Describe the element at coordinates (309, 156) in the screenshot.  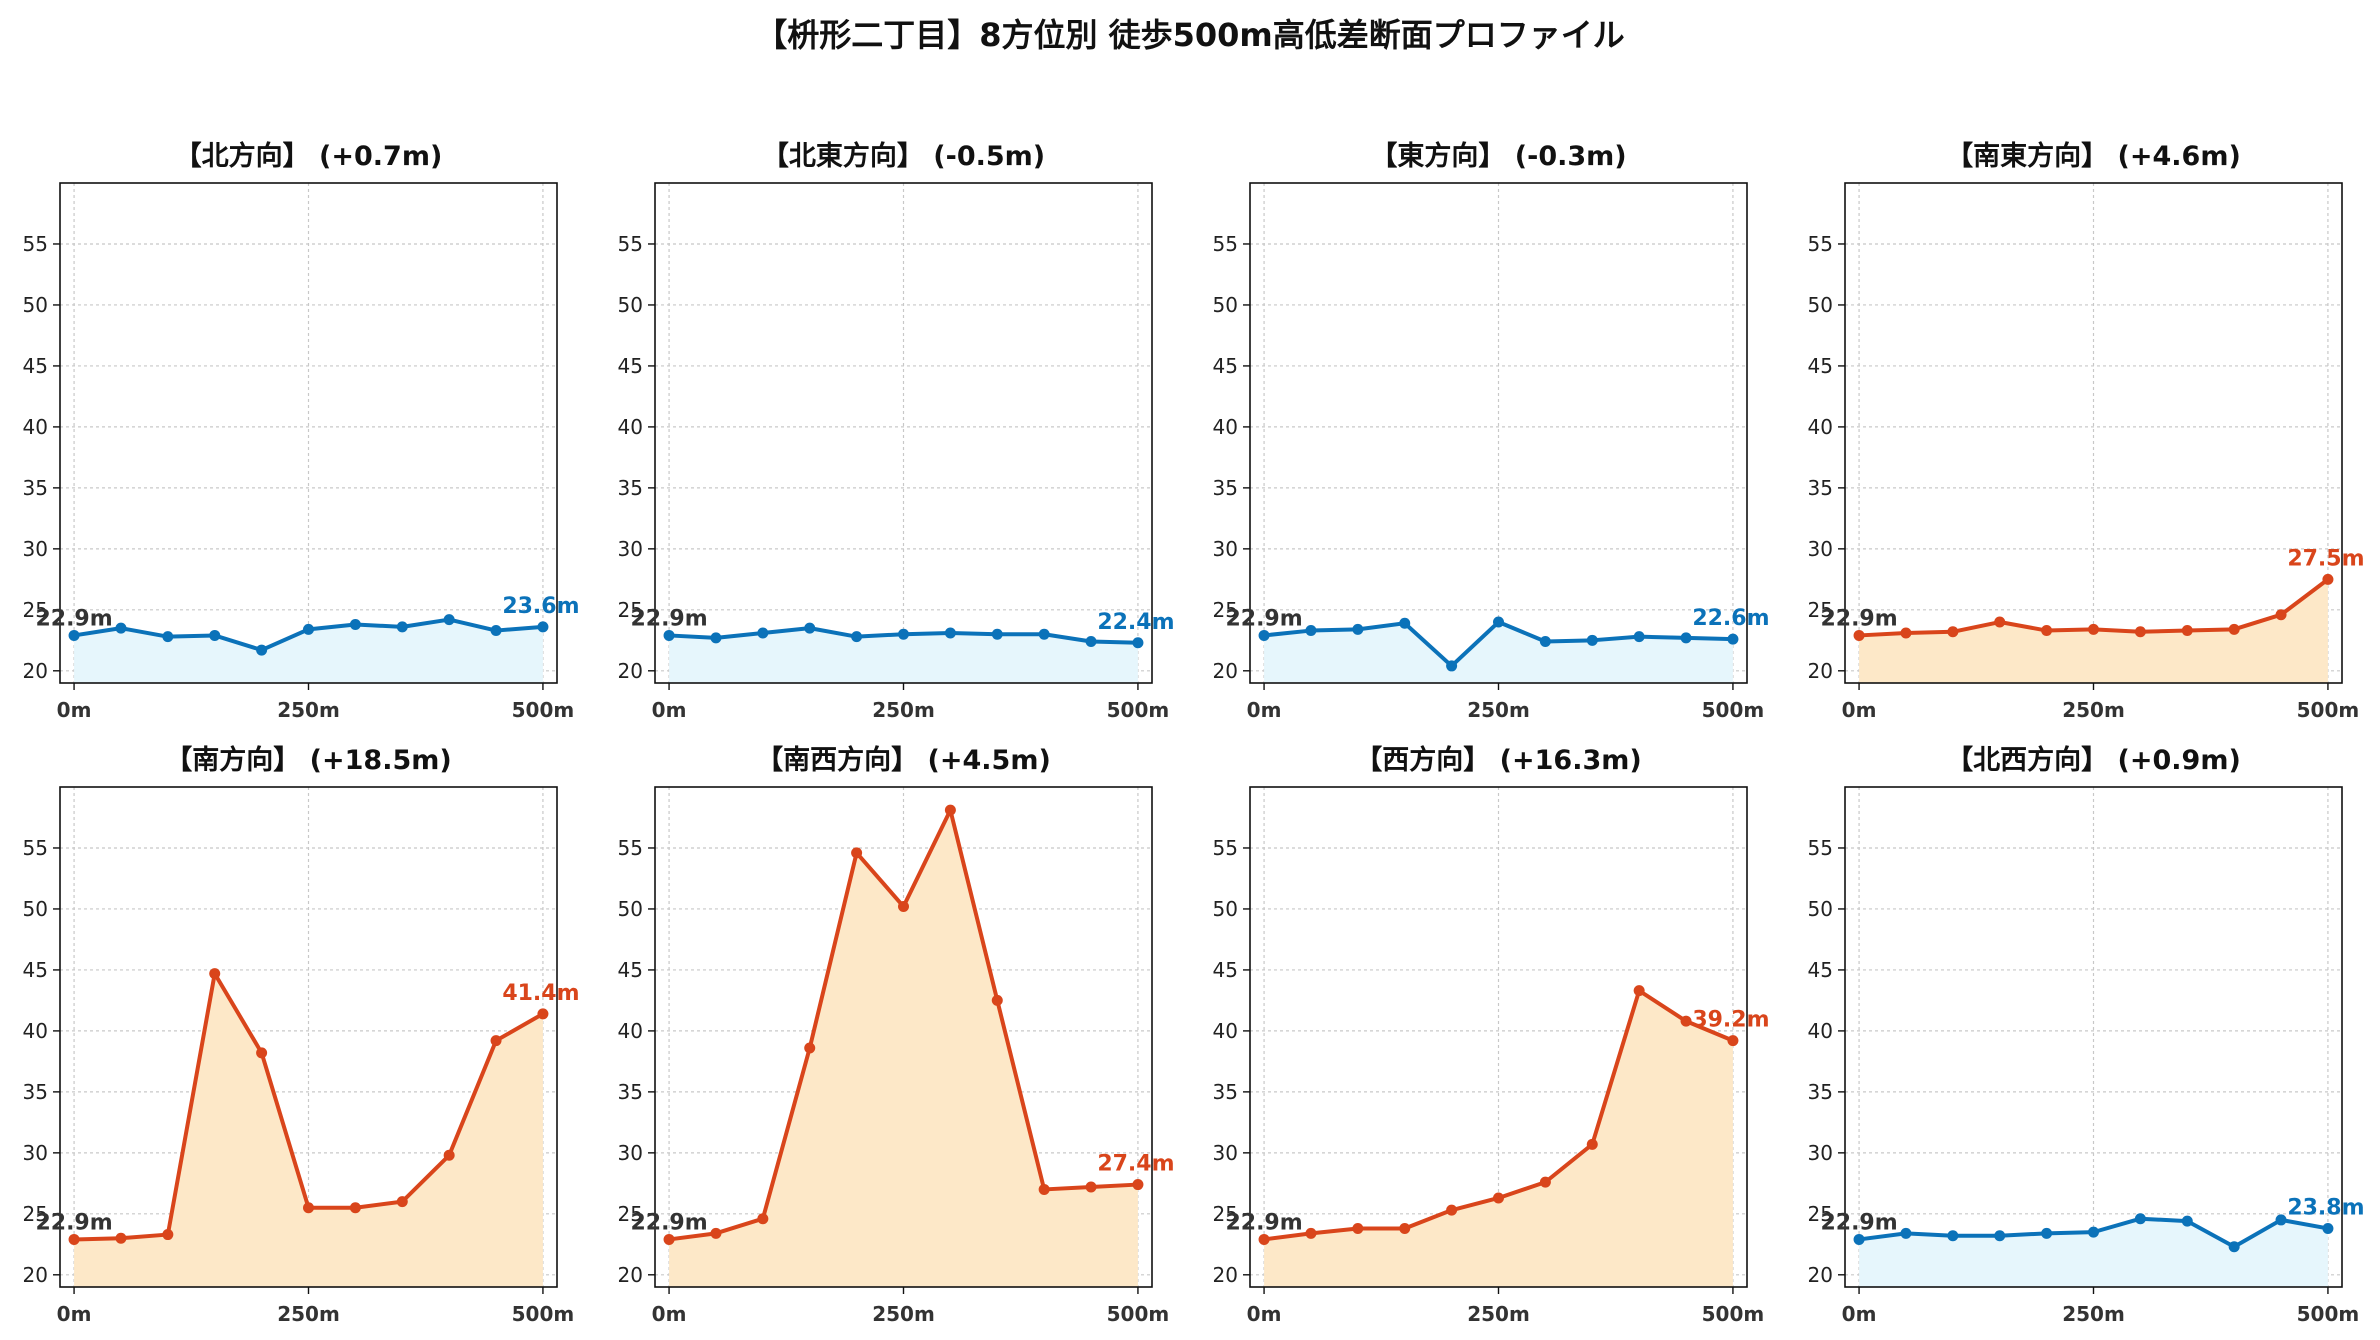
I see `panel-title: 【北方向】 (+0.7m)` at that location.